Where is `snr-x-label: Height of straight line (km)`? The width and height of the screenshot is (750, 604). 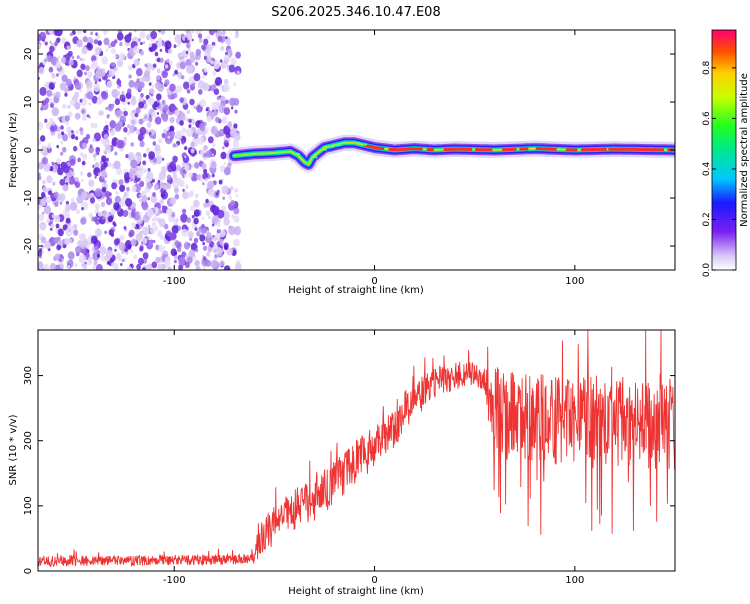 snr-x-label: Height of straight line (km) is located at coordinates (356, 591).